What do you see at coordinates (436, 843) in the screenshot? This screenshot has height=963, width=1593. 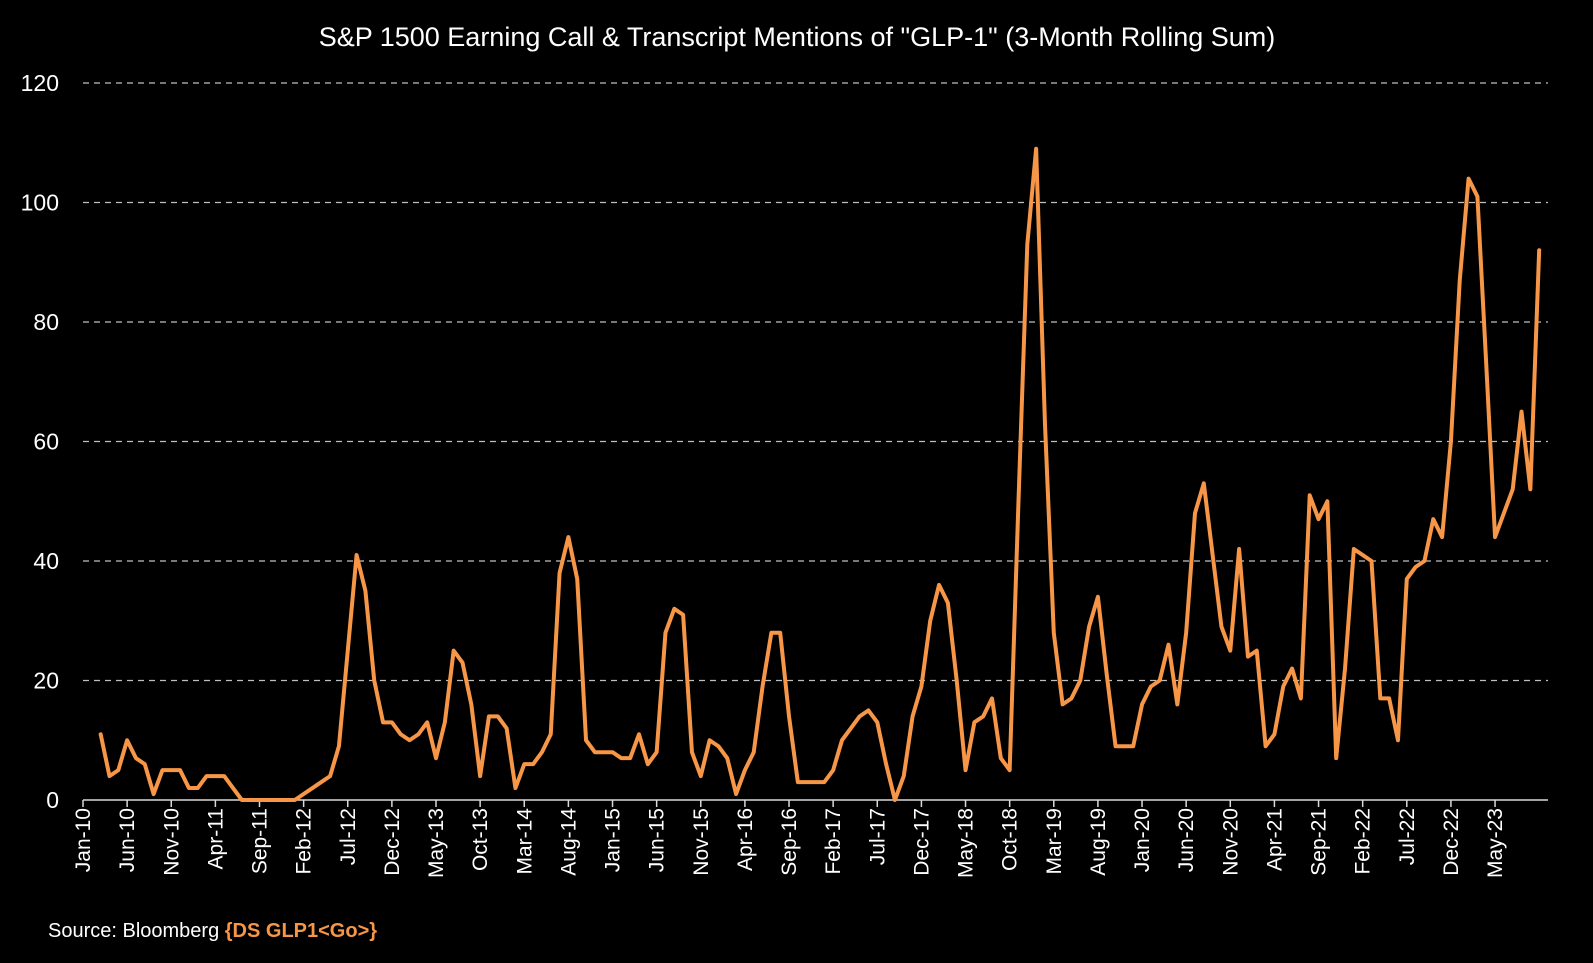 I see `x-tick-label: May-13` at bounding box center [436, 843].